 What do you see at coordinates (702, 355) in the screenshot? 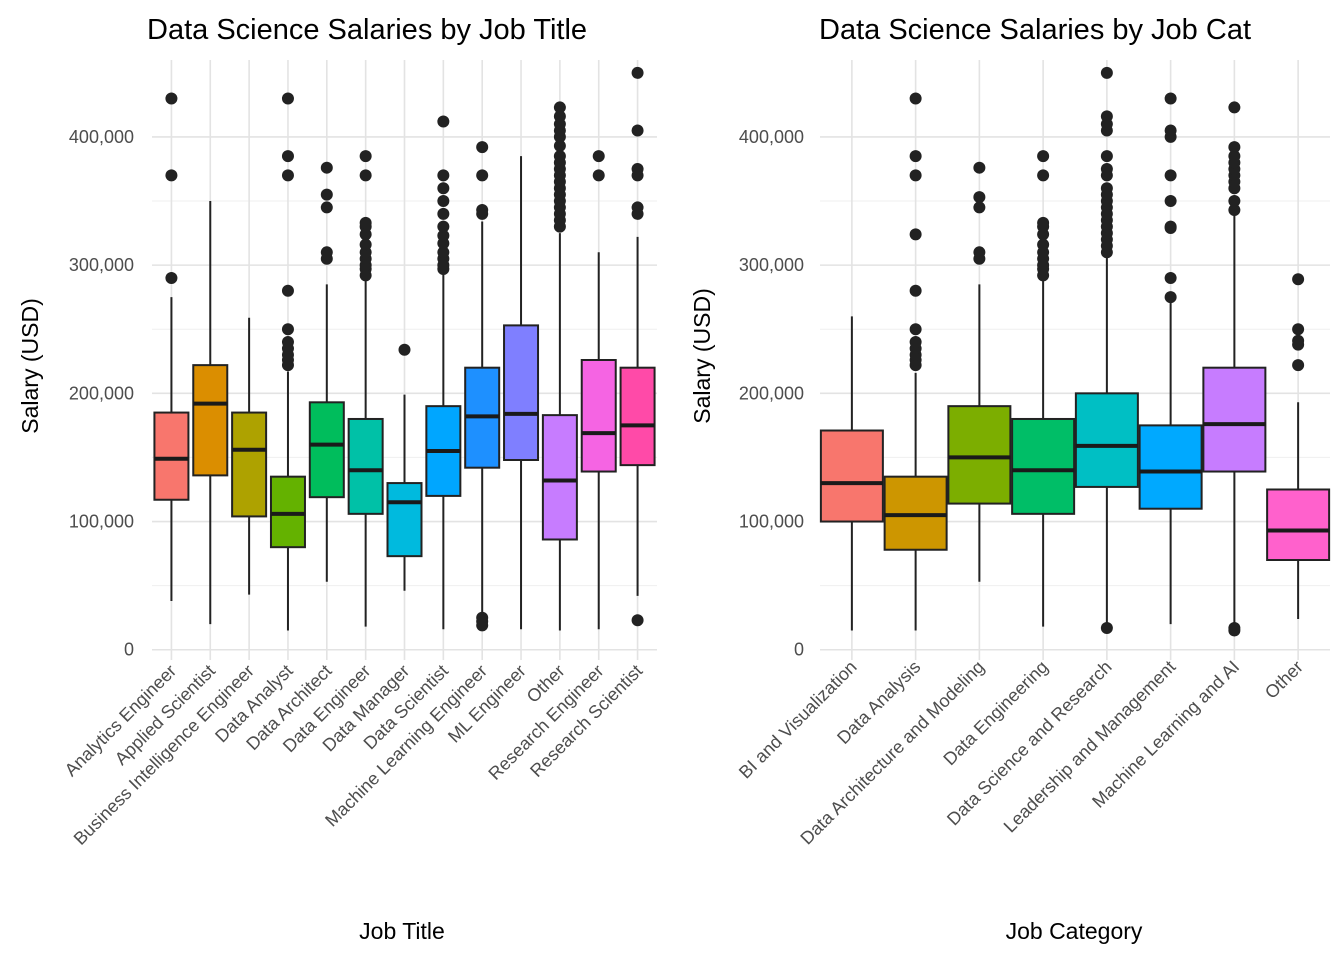
I see `y-axis-label-job-category: Salary (USD)` at bounding box center [702, 355].